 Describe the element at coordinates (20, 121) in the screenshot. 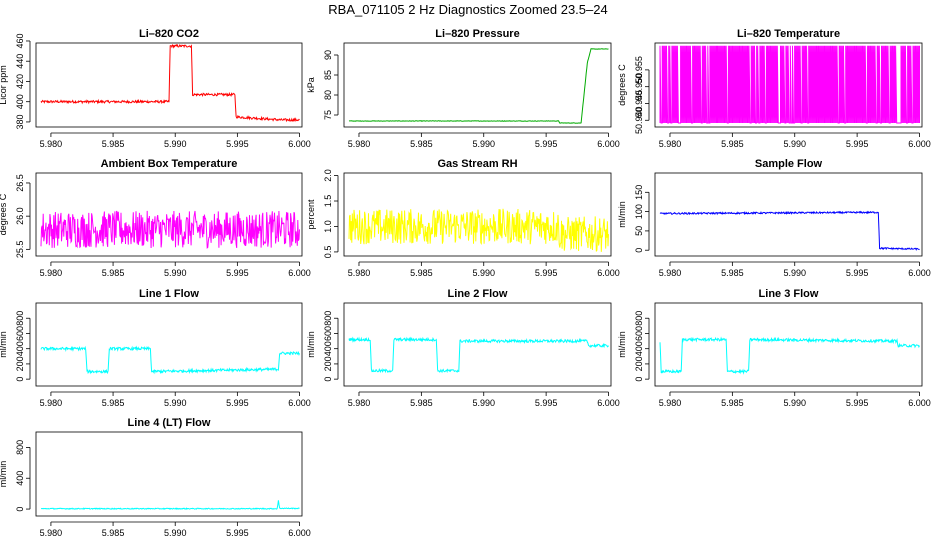

I see `y-tick-label: 380` at that location.